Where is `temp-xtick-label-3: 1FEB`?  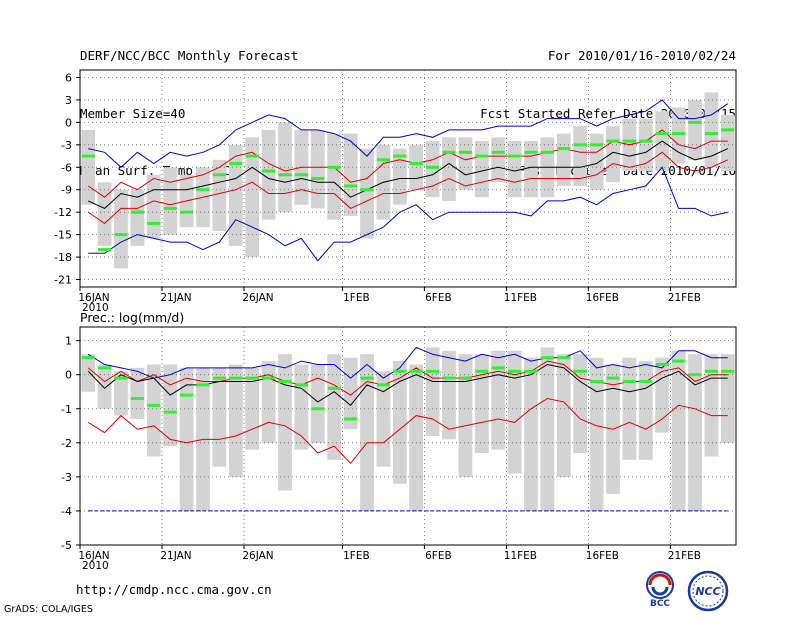
temp-xtick-label-3: 1FEB is located at coordinates (356, 298).